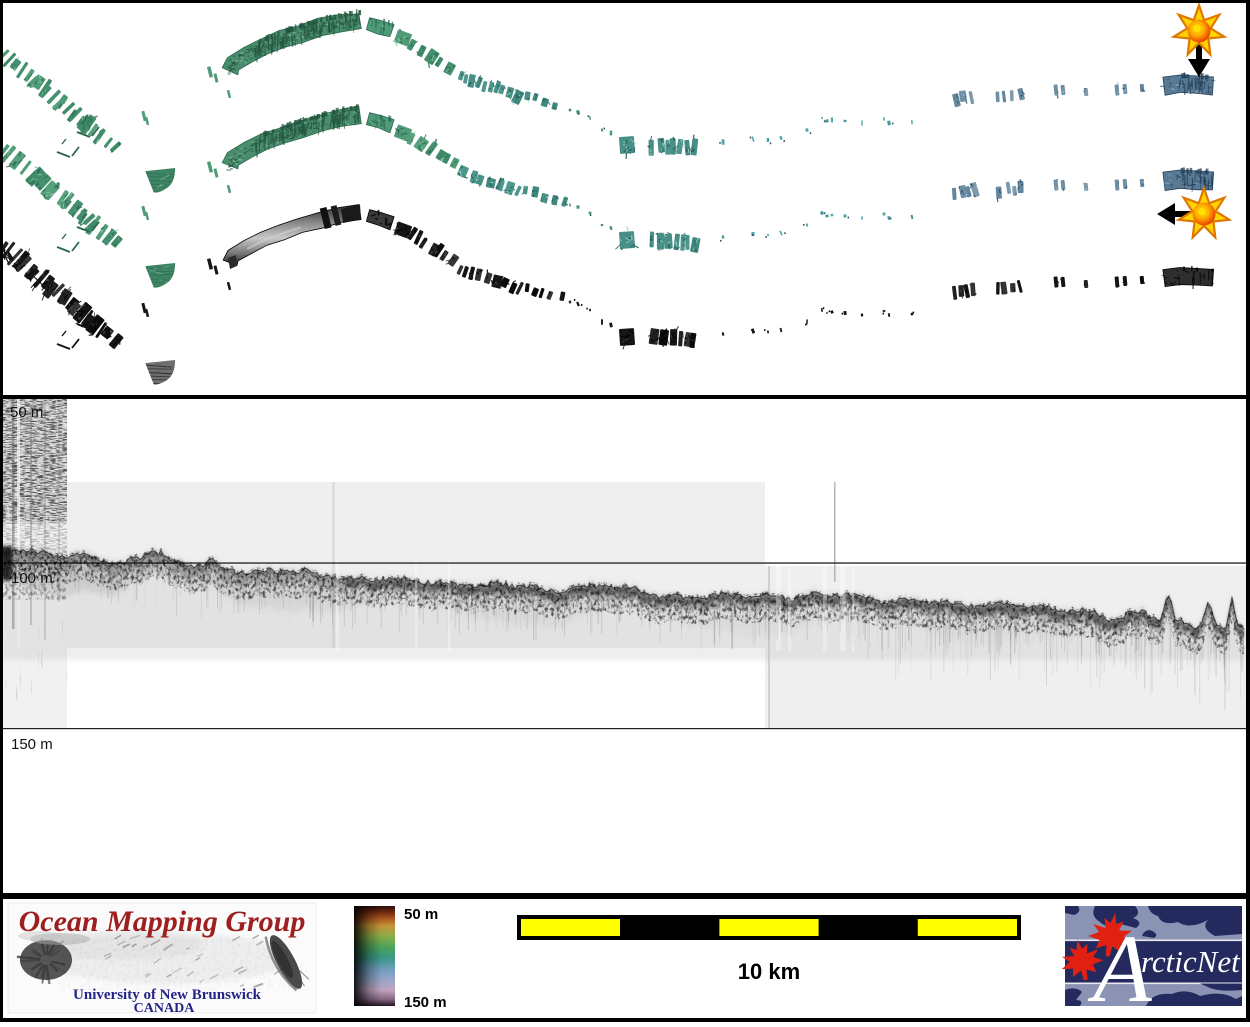  What do you see at coordinates (162, 921) in the screenshot?
I see `svg-text: Ocean Mapping Group` at bounding box center [162, 921].